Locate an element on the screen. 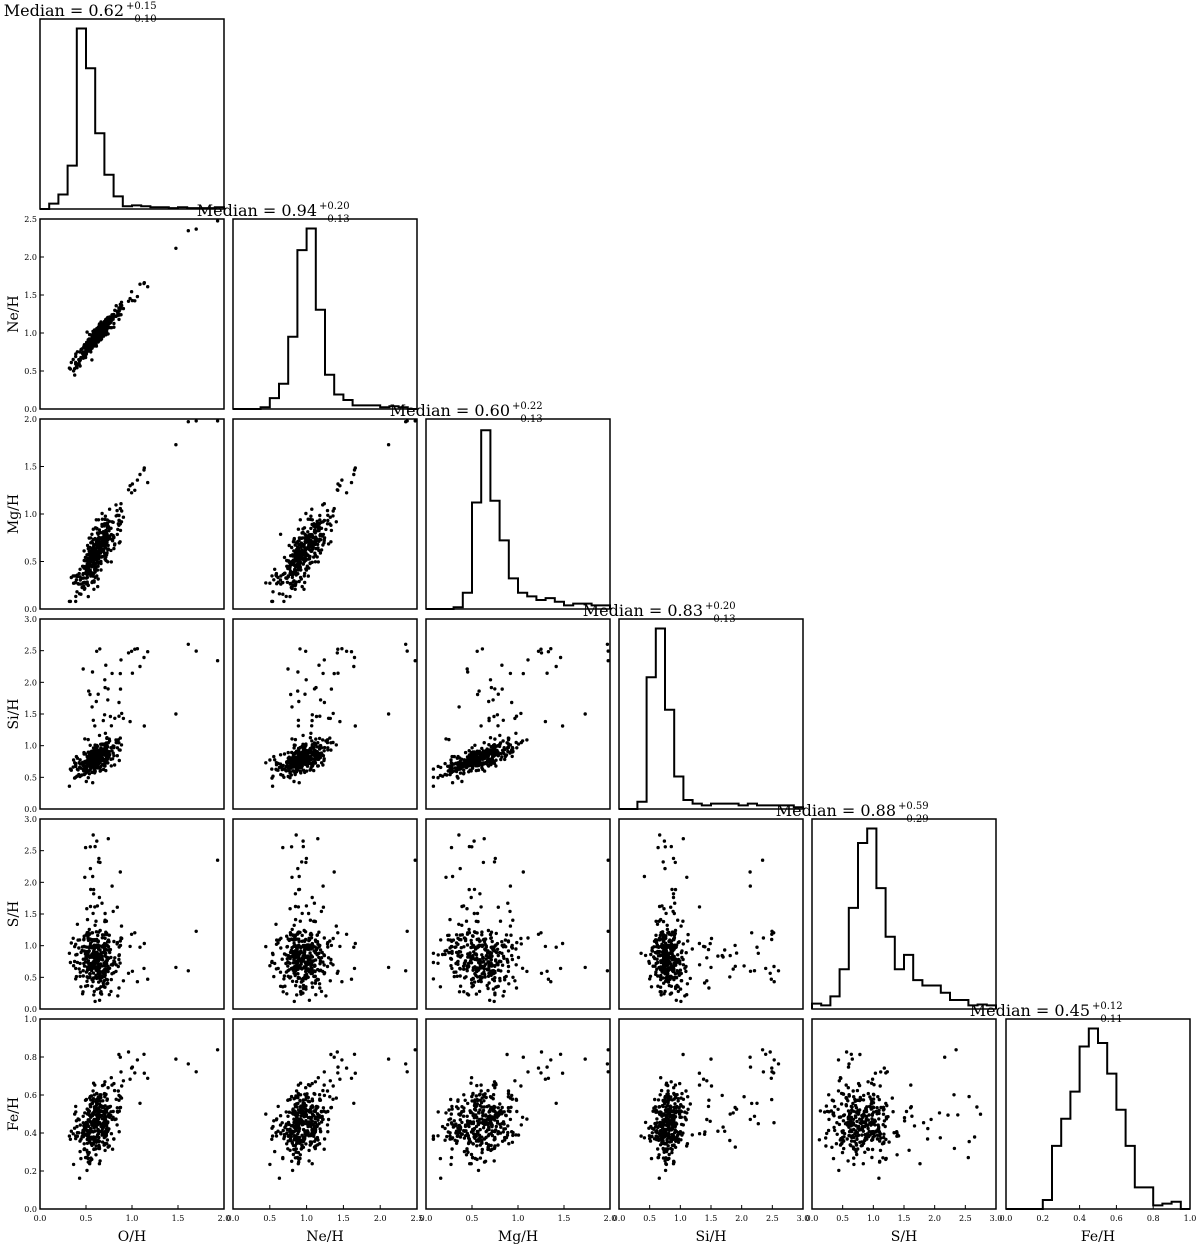 This screenshot has width=1200, height=1244. panel-frame is located at coordinates (518, 714).